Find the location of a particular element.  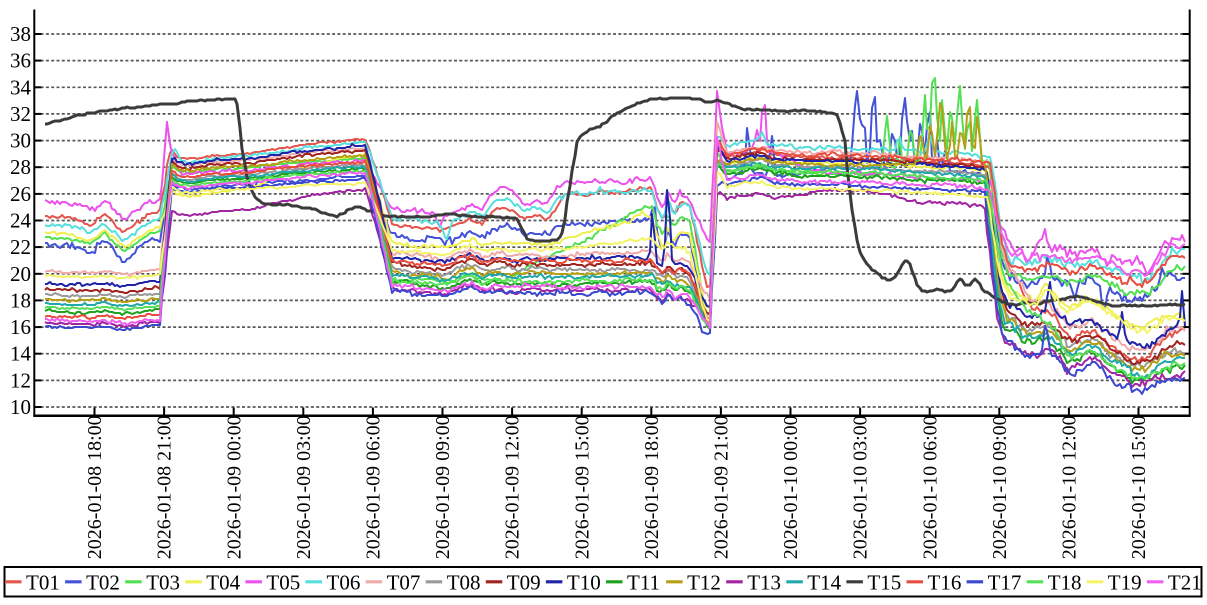

svg-text: T15 is located at coordinates (884, 583).